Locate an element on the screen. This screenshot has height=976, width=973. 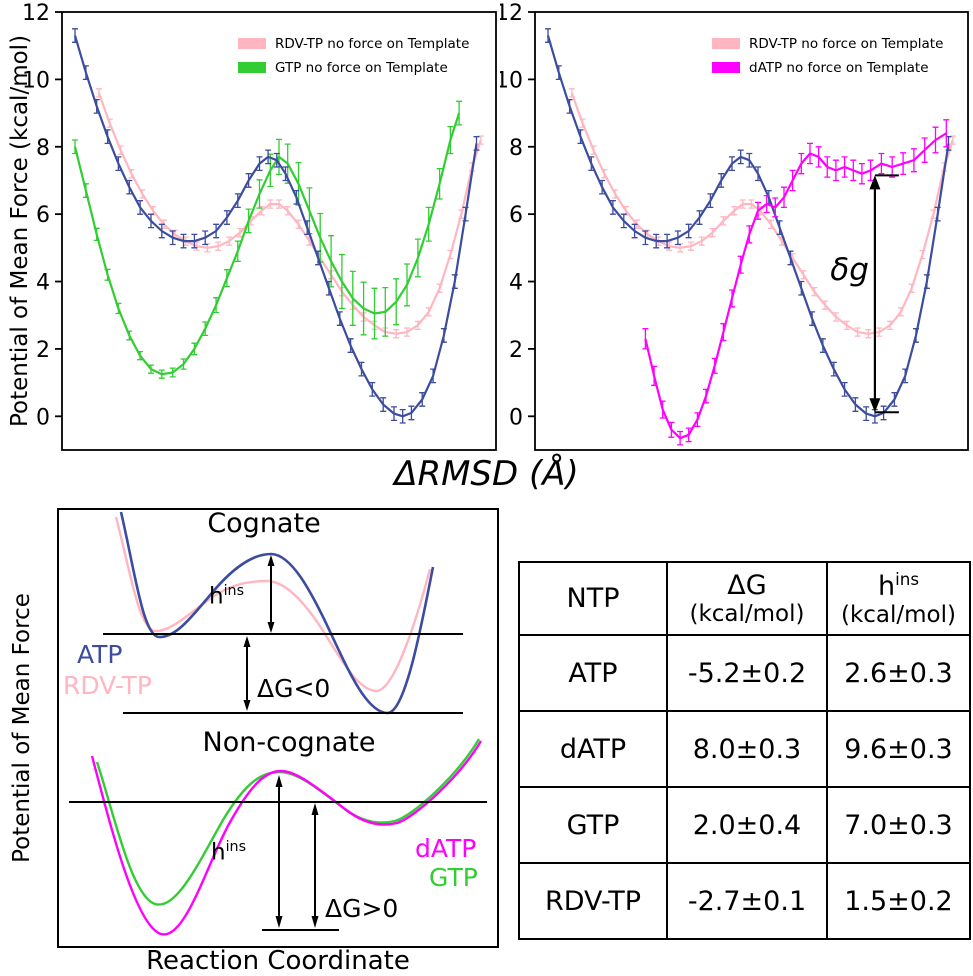
dg-arrow-cognate is located at coordinates (247, 673).